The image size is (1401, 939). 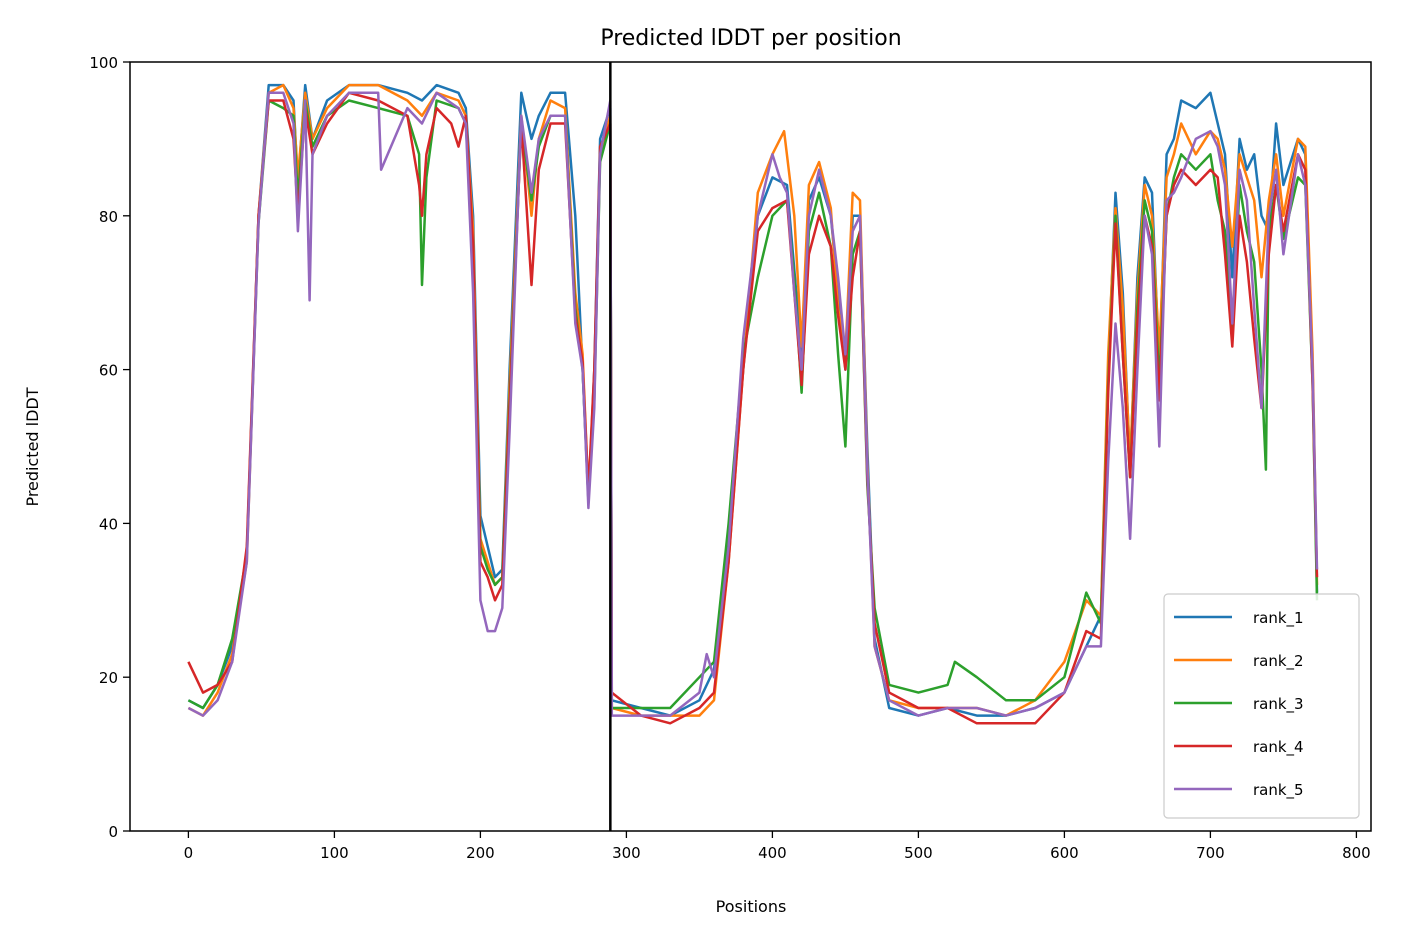 What do you see at coordinates (109, 447) in the screenshot?
I see `y-axis-ticks: 0 20 40 60 80 100` at bounding box center [109, 447].